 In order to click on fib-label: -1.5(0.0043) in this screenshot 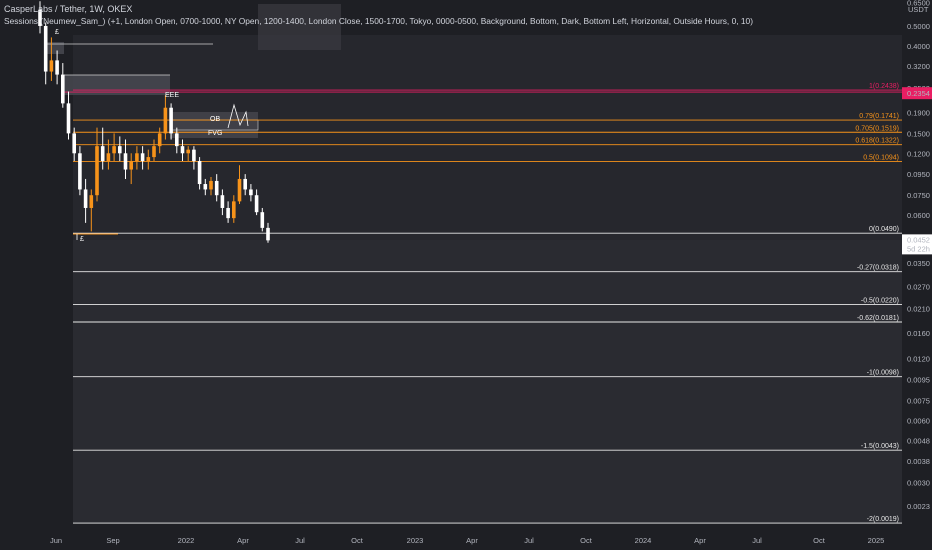, I will do `click(880, 446)`.